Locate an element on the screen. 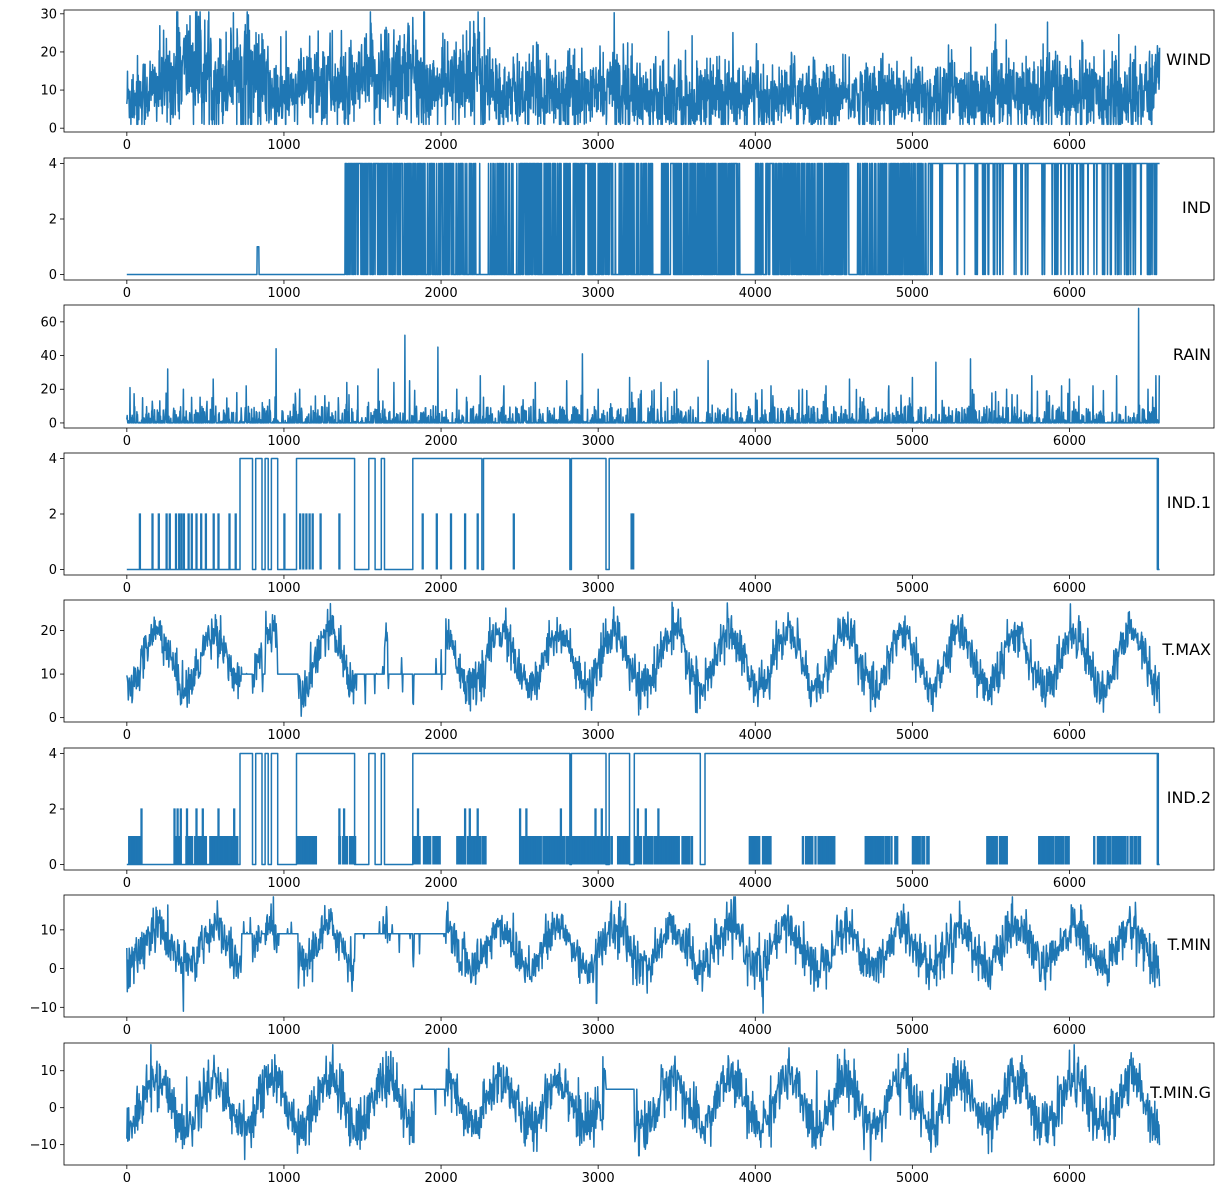 The width and height of the screenshot is (1221, 1198). subplot-ind-2: 0 1000 2000 3000 4000 5000 6000 0 2 4 IND.2 is located at coordinates (632, 819).